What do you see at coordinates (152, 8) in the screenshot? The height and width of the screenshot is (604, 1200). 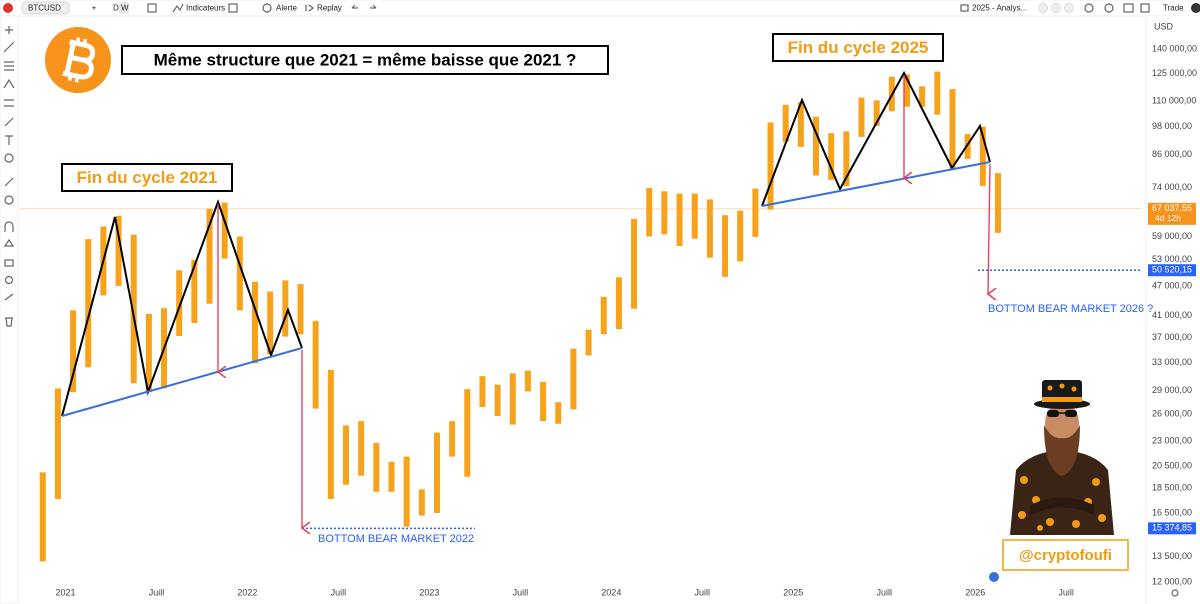 I see `chart-style-icon` at bounding box center [152, 8].